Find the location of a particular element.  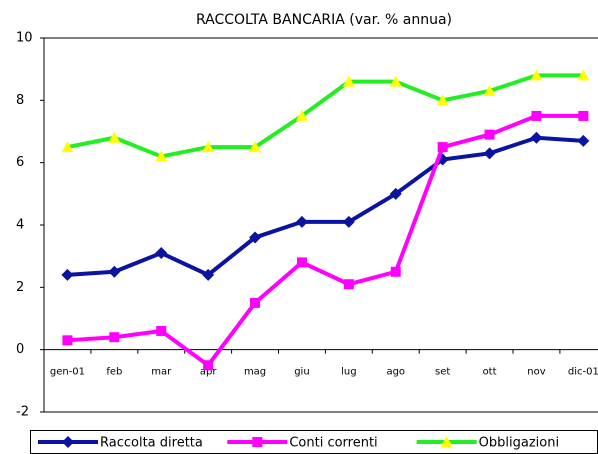

legend-label: Conti correnti is located at coordinates (333, 443).